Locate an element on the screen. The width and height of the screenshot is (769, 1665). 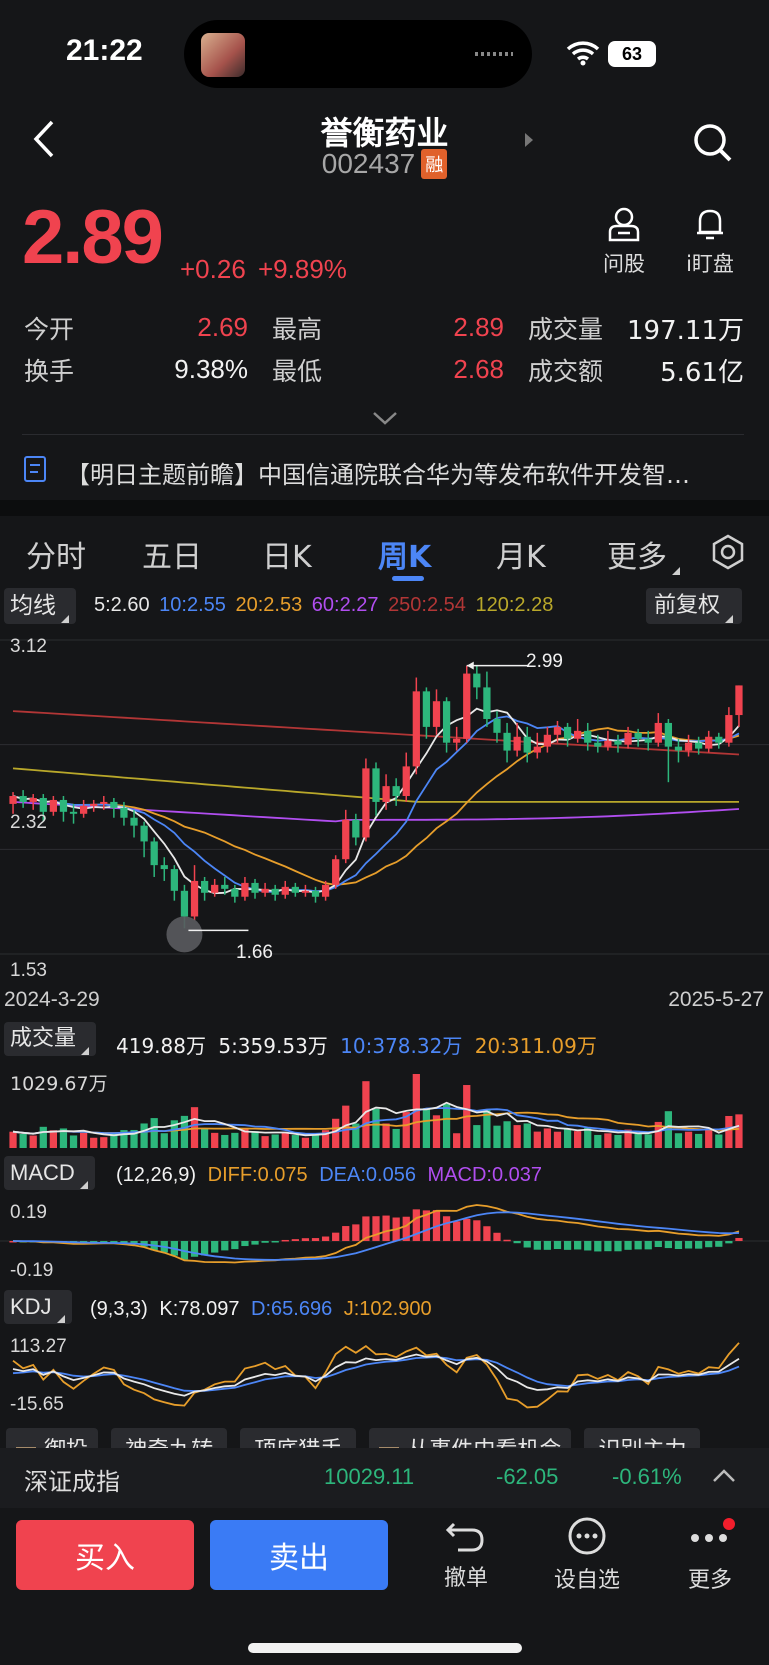
feature-tag-label: 御投 is located at coordinates (66, 1443).